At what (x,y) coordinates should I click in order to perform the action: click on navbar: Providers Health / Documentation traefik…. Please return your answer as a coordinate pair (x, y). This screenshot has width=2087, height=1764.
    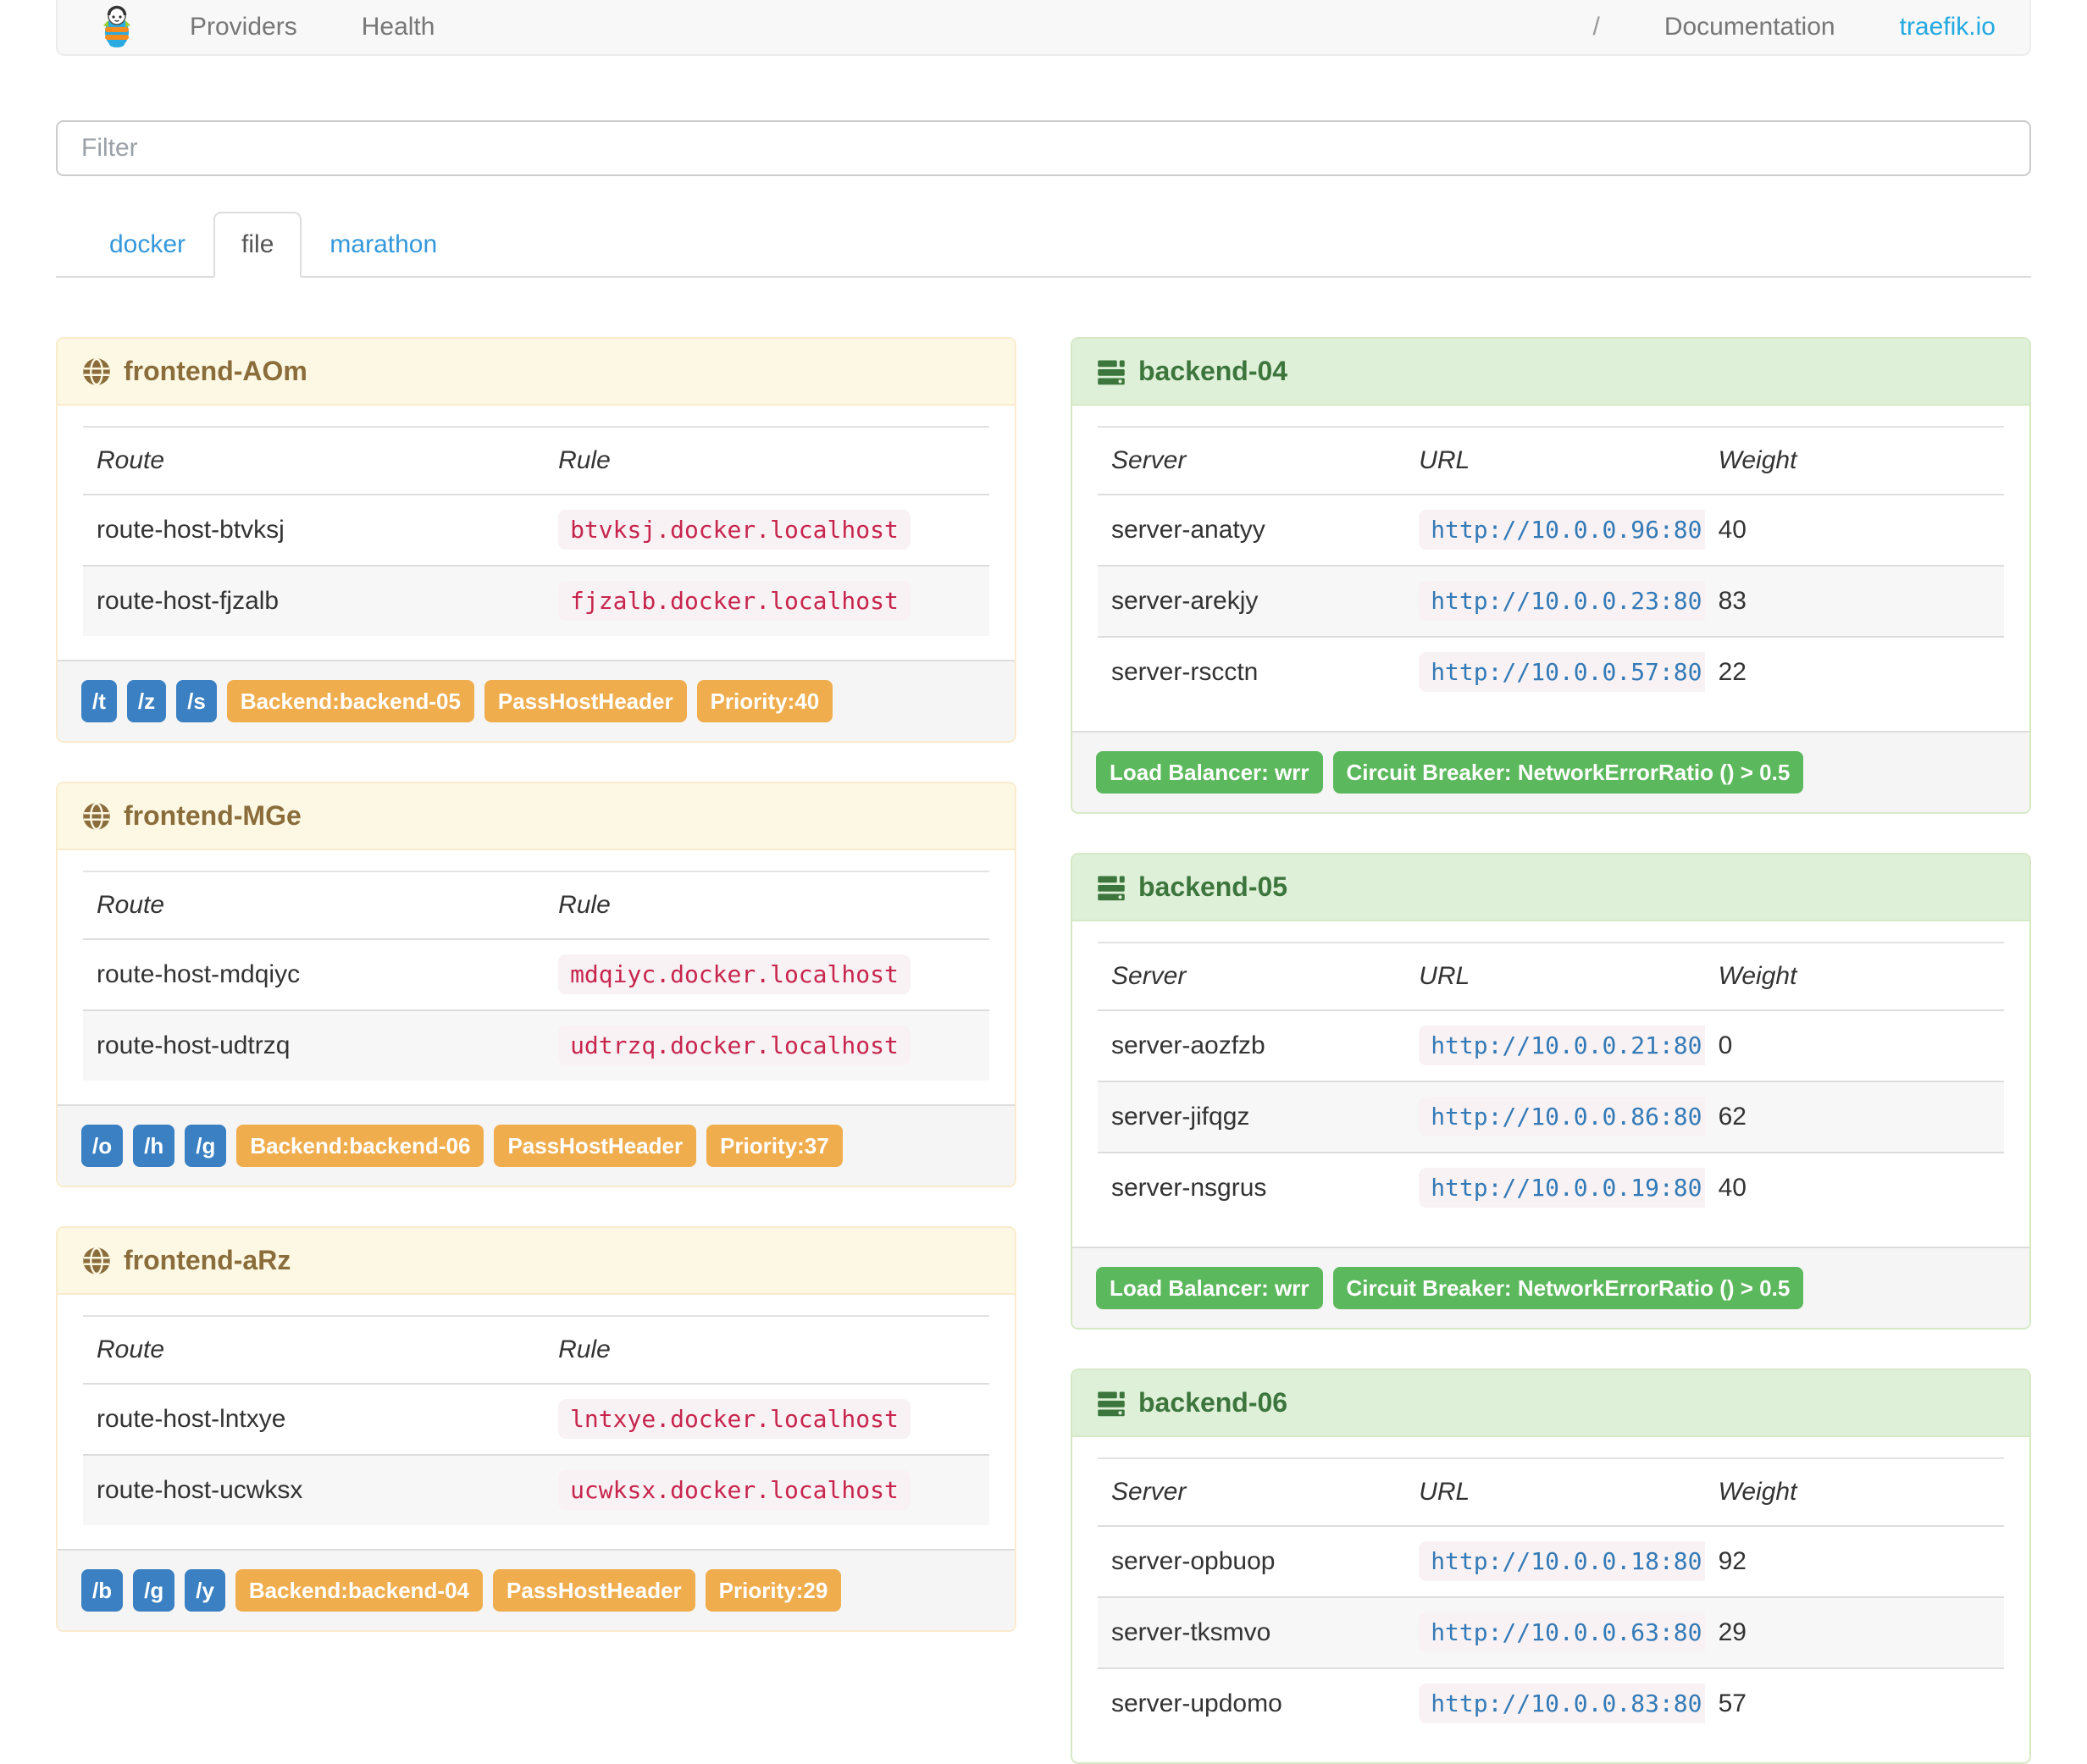
    Looking at the image, I should click on (1043, 28).